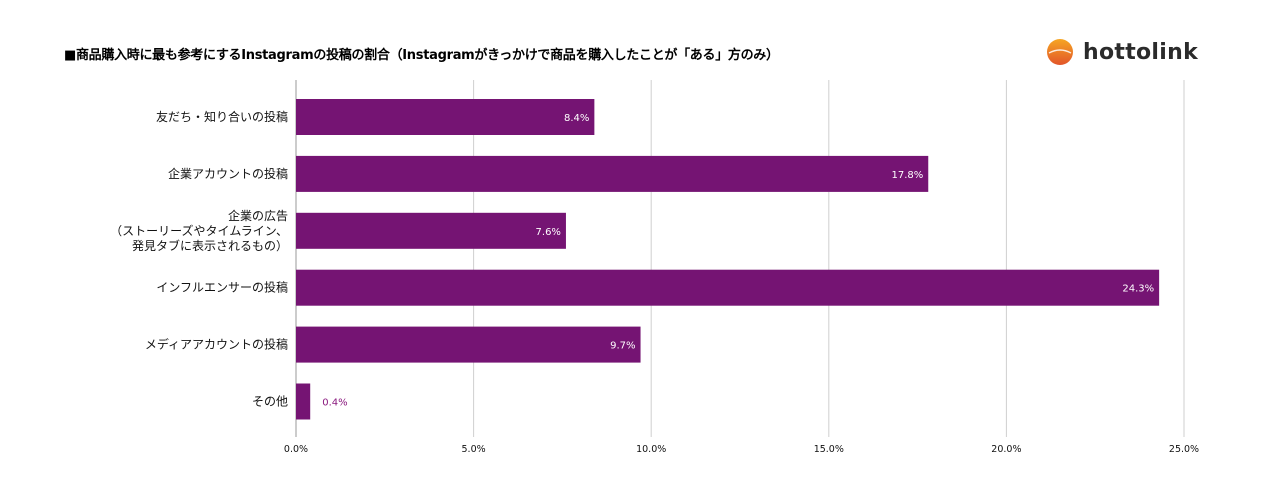  I want to click on category-label: 企業の広告（ストーリーズやタイムライン、発見タブに表示されるもの）, so click(199, 230).